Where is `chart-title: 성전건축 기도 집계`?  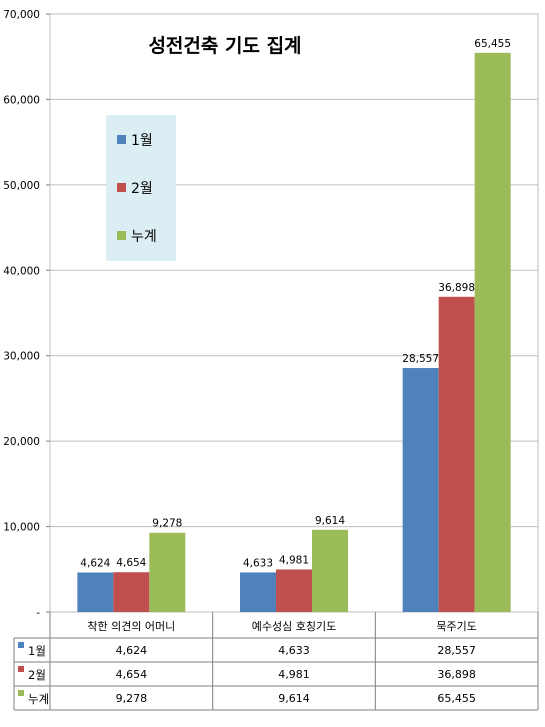 chart-title: 성전건축 기도 집계 is located at coordinates (224, 46).